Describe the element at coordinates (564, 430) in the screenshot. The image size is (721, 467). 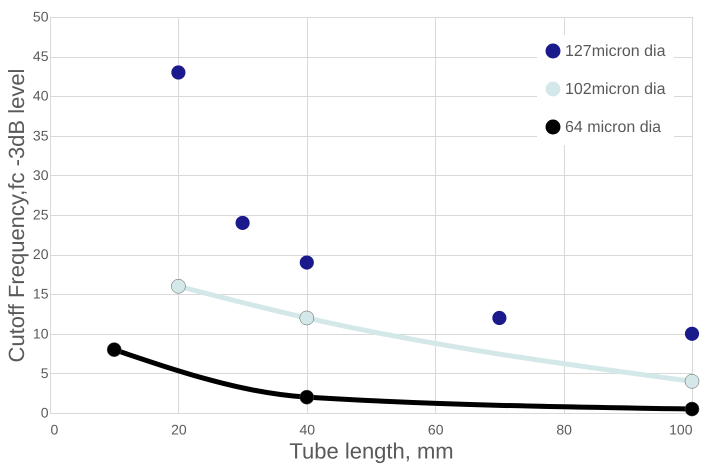
I see `x-tick-label: 80` at that location.